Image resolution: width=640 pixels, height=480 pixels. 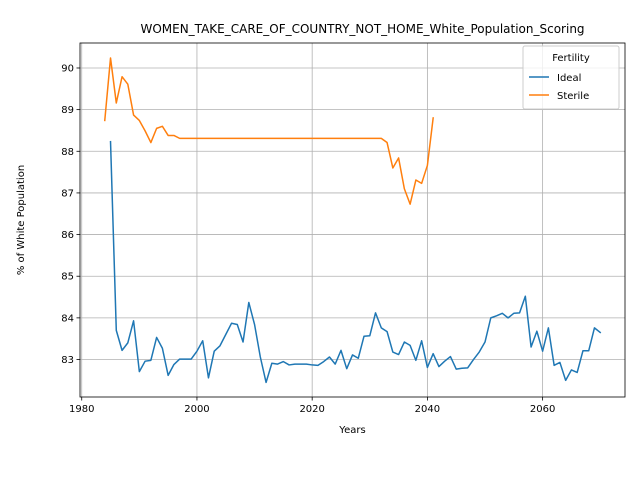 I want to click on legend-box, so click(x=571, y=77).